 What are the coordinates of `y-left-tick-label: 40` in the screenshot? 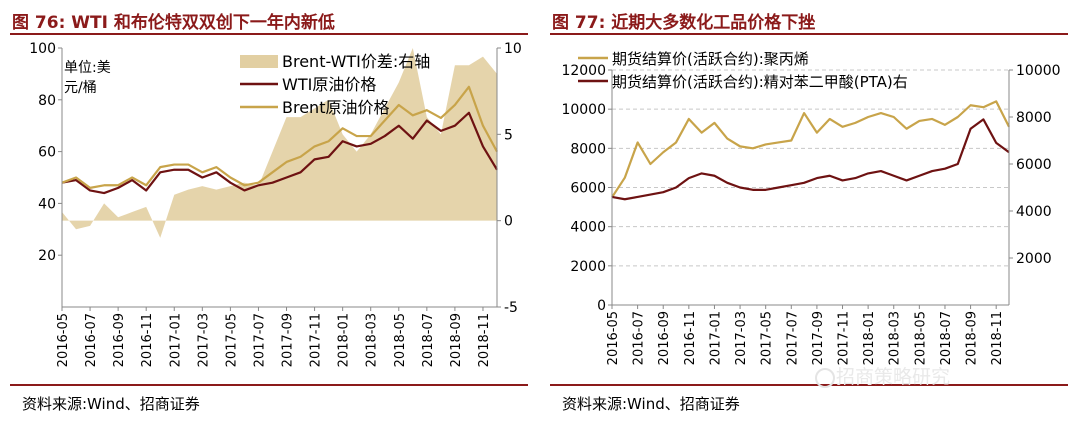 It's located at (47, 204).